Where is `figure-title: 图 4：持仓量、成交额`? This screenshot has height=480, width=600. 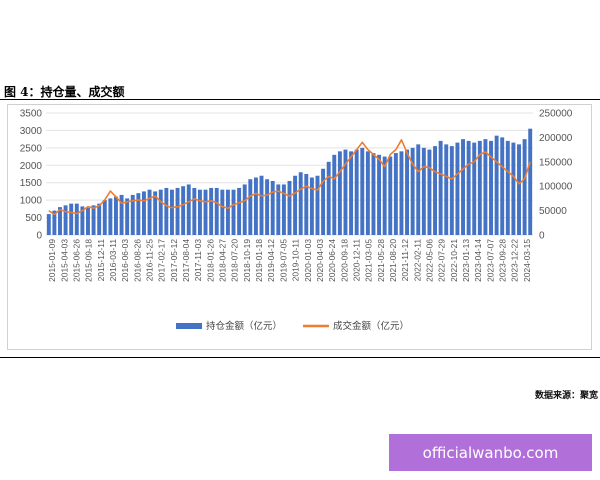
figure-title: 图 4：持仓量、成交额 is located at coordinates (64, 92).